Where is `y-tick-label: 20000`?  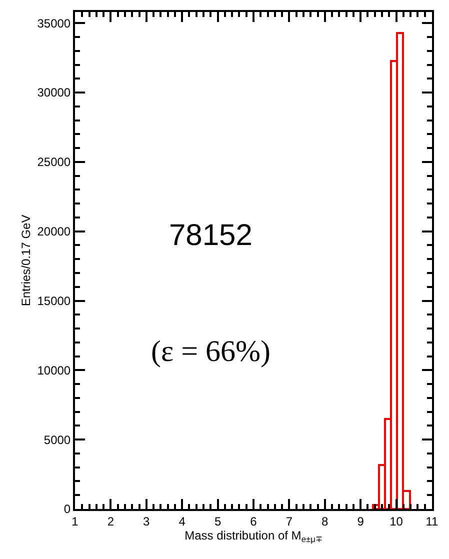 y-tick-label: 20000 is located at coordinates (54, 231).